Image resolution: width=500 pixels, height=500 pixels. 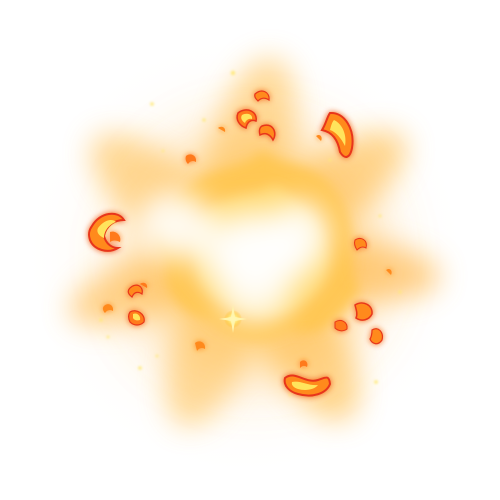 What do you see at coordinates (233, 319) in the screenshot?
I see `center-spark` at bounding box center [233, 319].